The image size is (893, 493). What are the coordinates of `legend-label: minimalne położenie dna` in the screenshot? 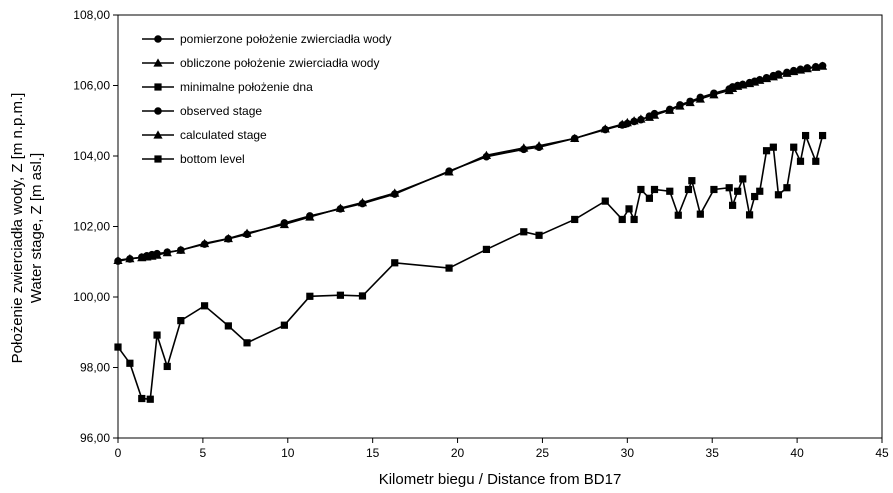 It's located at (246, 87).